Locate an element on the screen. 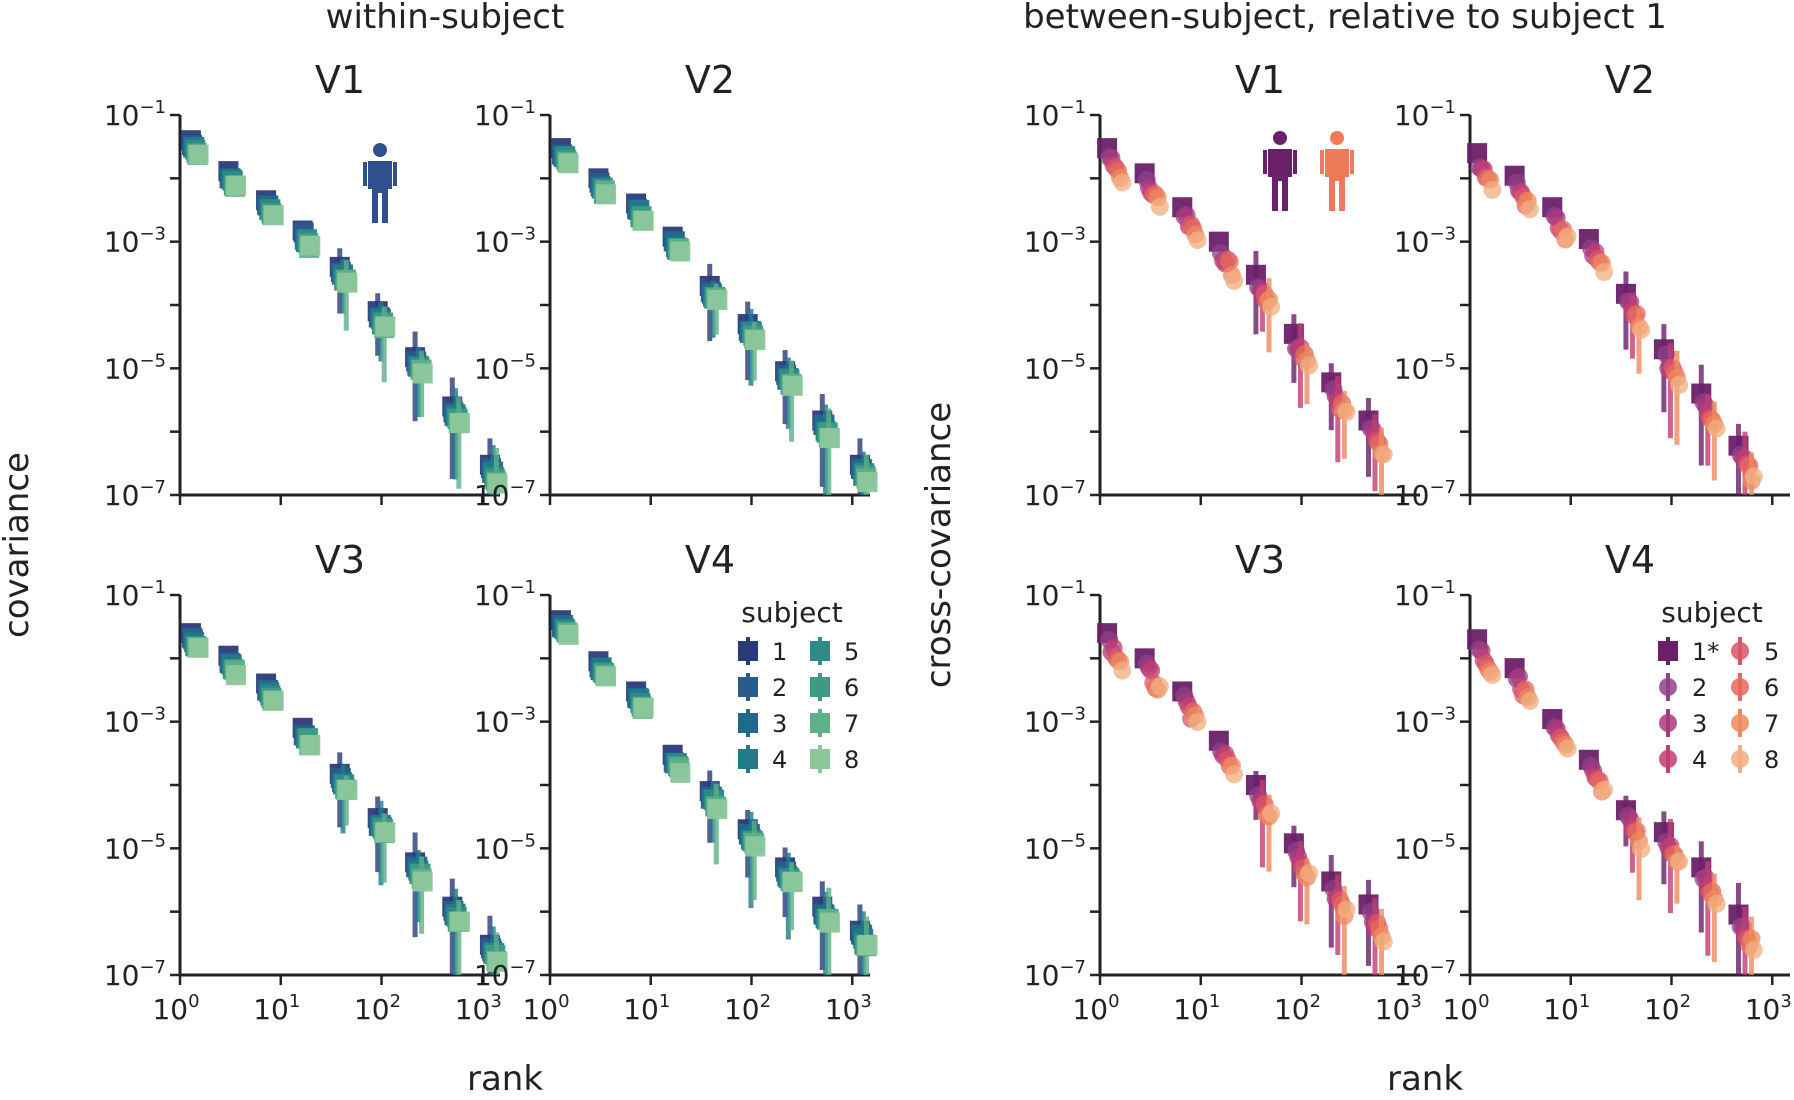 This screenshot has height=1100, width=1794. legend-between: subject 1* 2 3 4 5 6 7 8 is located at coordinates (1718, 685).